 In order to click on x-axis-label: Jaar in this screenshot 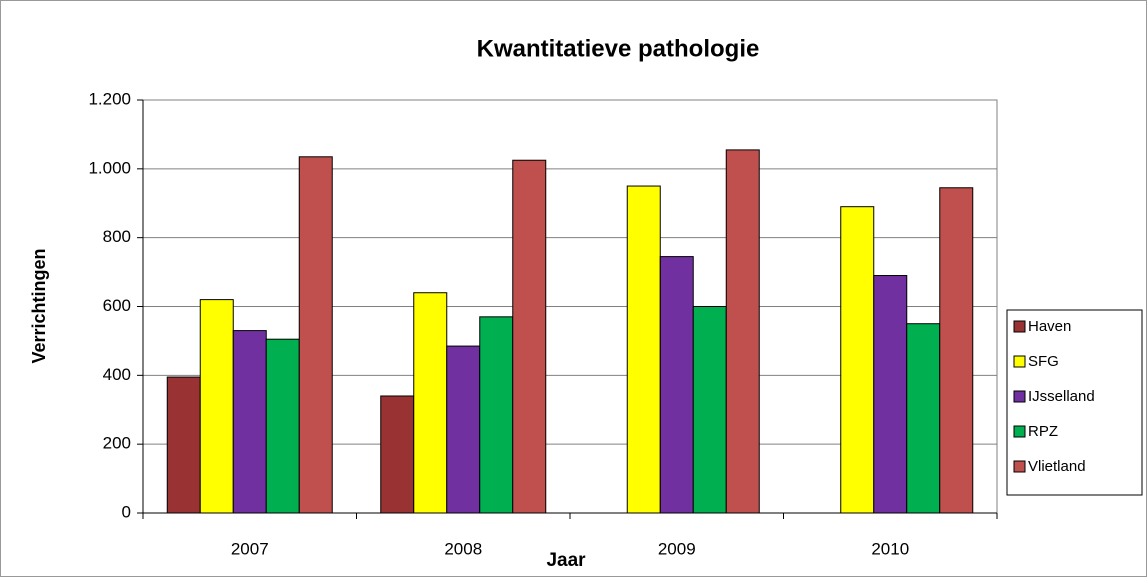, I will do `click(566, 560)`.